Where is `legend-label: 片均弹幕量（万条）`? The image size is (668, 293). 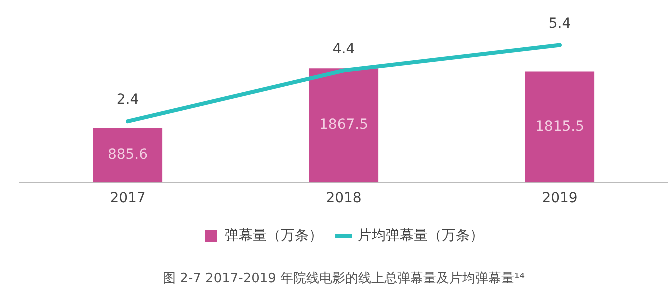
legend-label: 片均弹幕量（万条） is located at coordinates (421, 236).